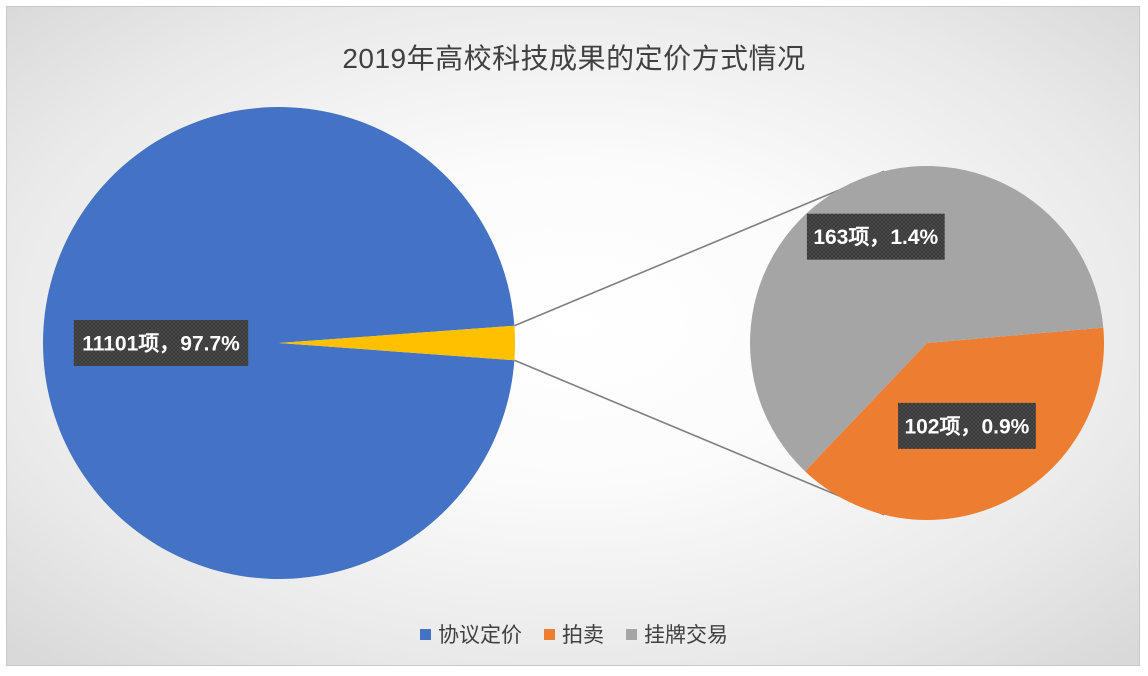 The height and width of the screenshot is (676, 1148). I want to click on data-label-协议定价-text: 11101项，97.7%, so click(161, 344).